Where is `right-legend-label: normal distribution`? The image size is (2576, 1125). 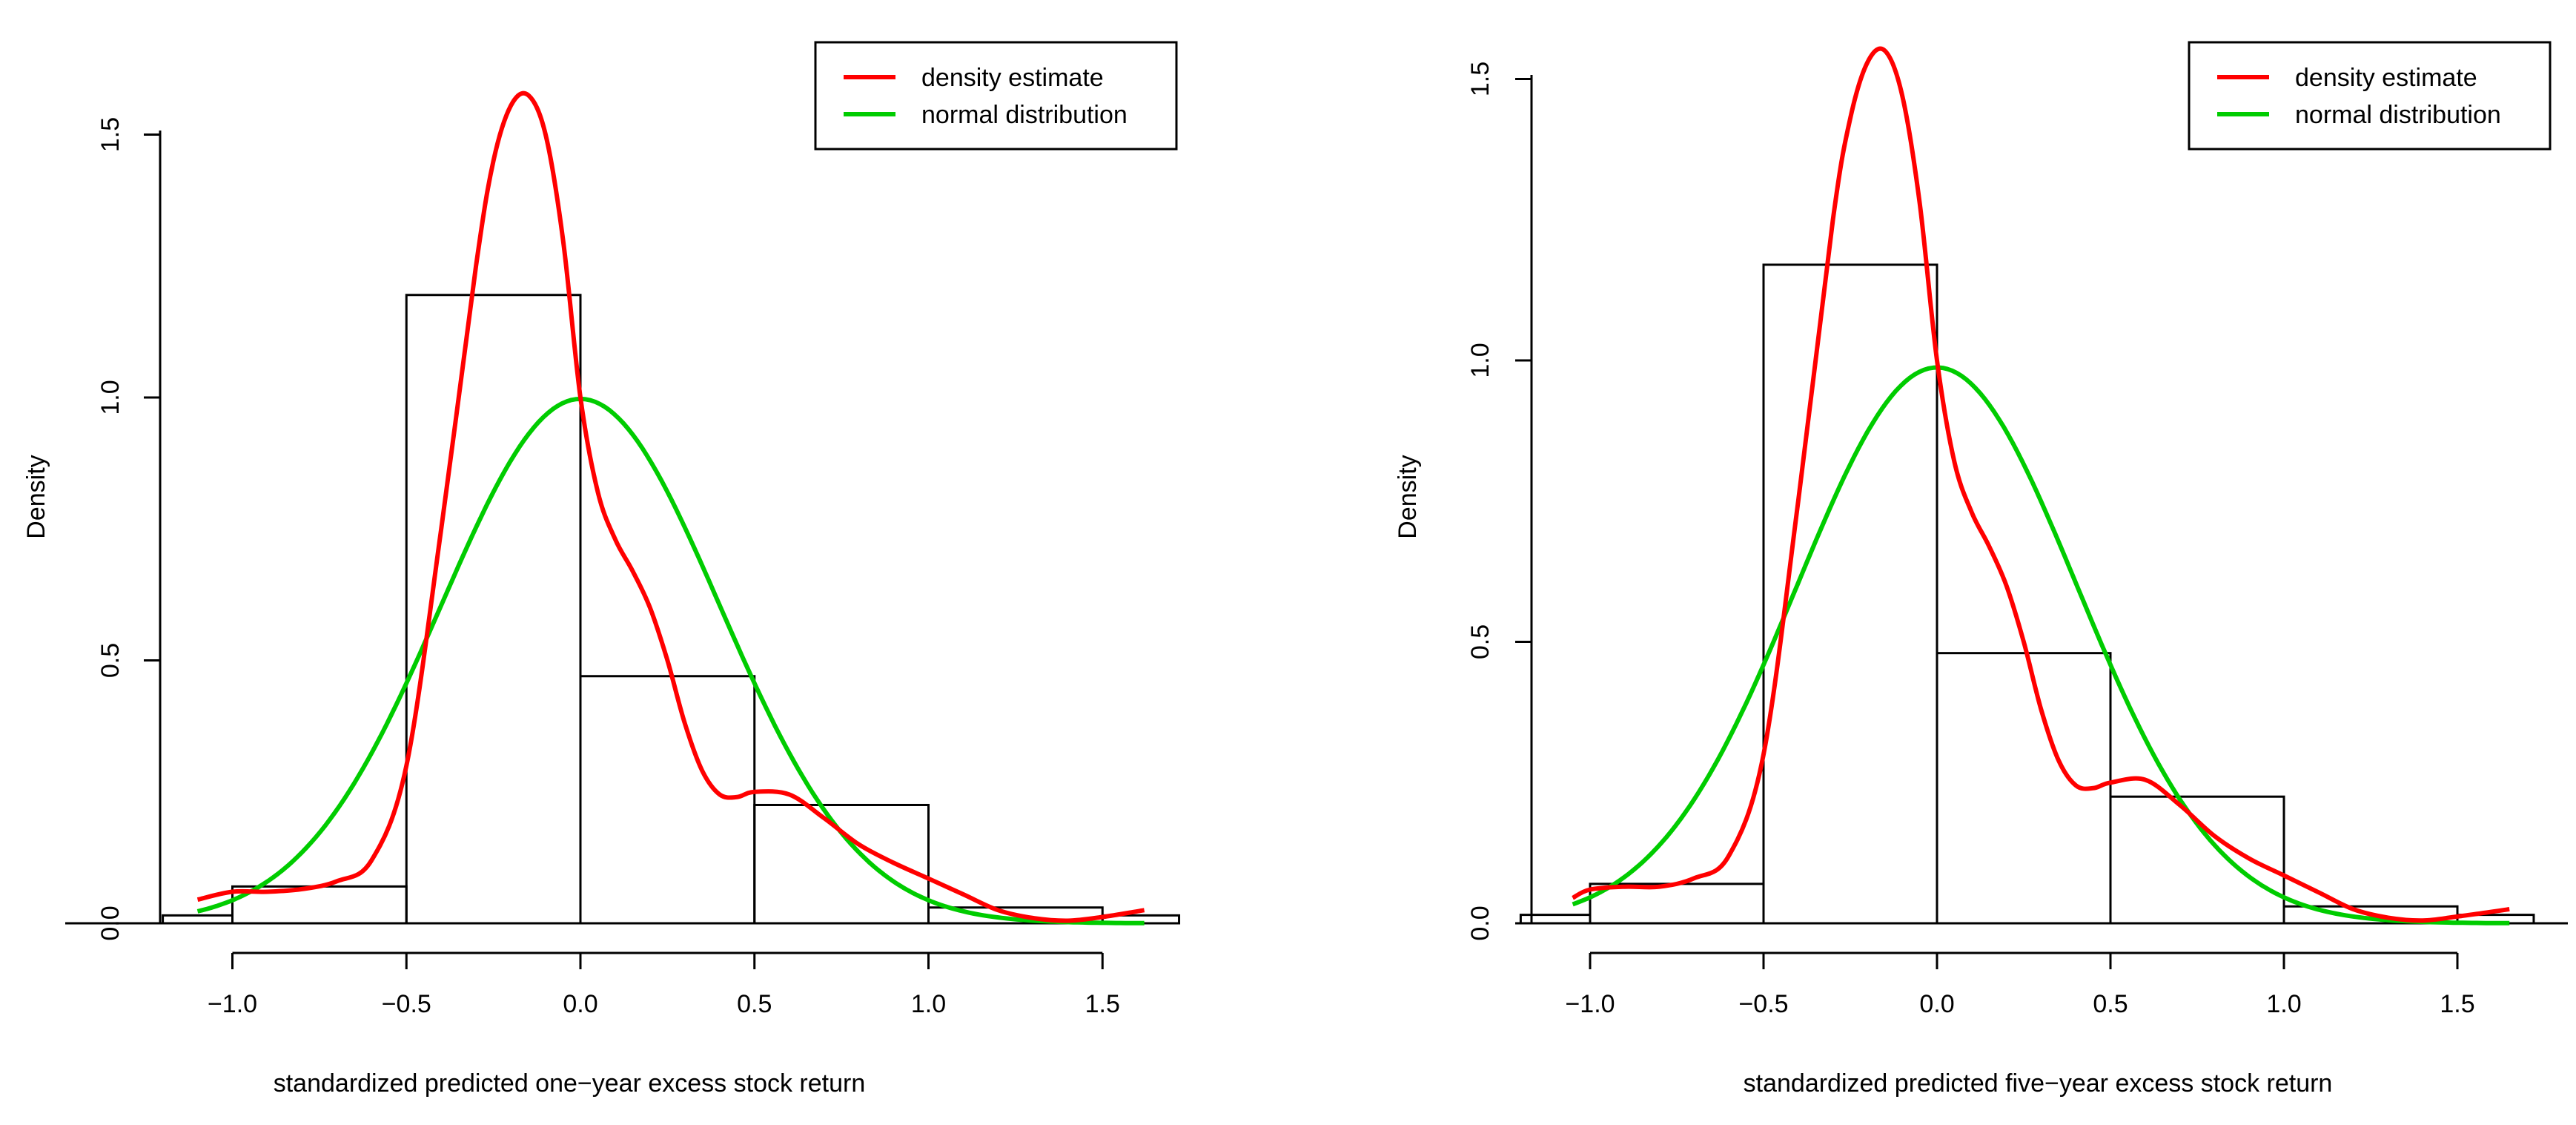 right-legend-label: normal distribution is located at coordinates (2398, 115).